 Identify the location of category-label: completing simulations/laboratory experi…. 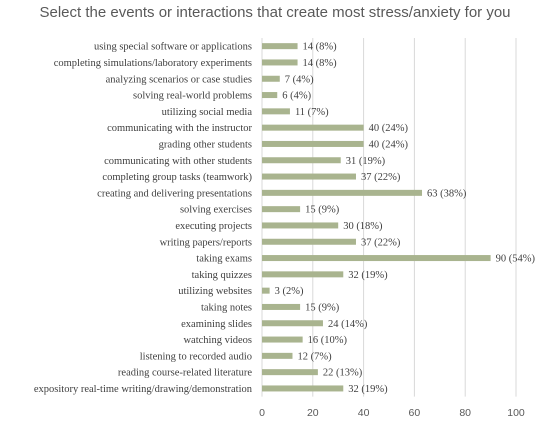
(153, 63).